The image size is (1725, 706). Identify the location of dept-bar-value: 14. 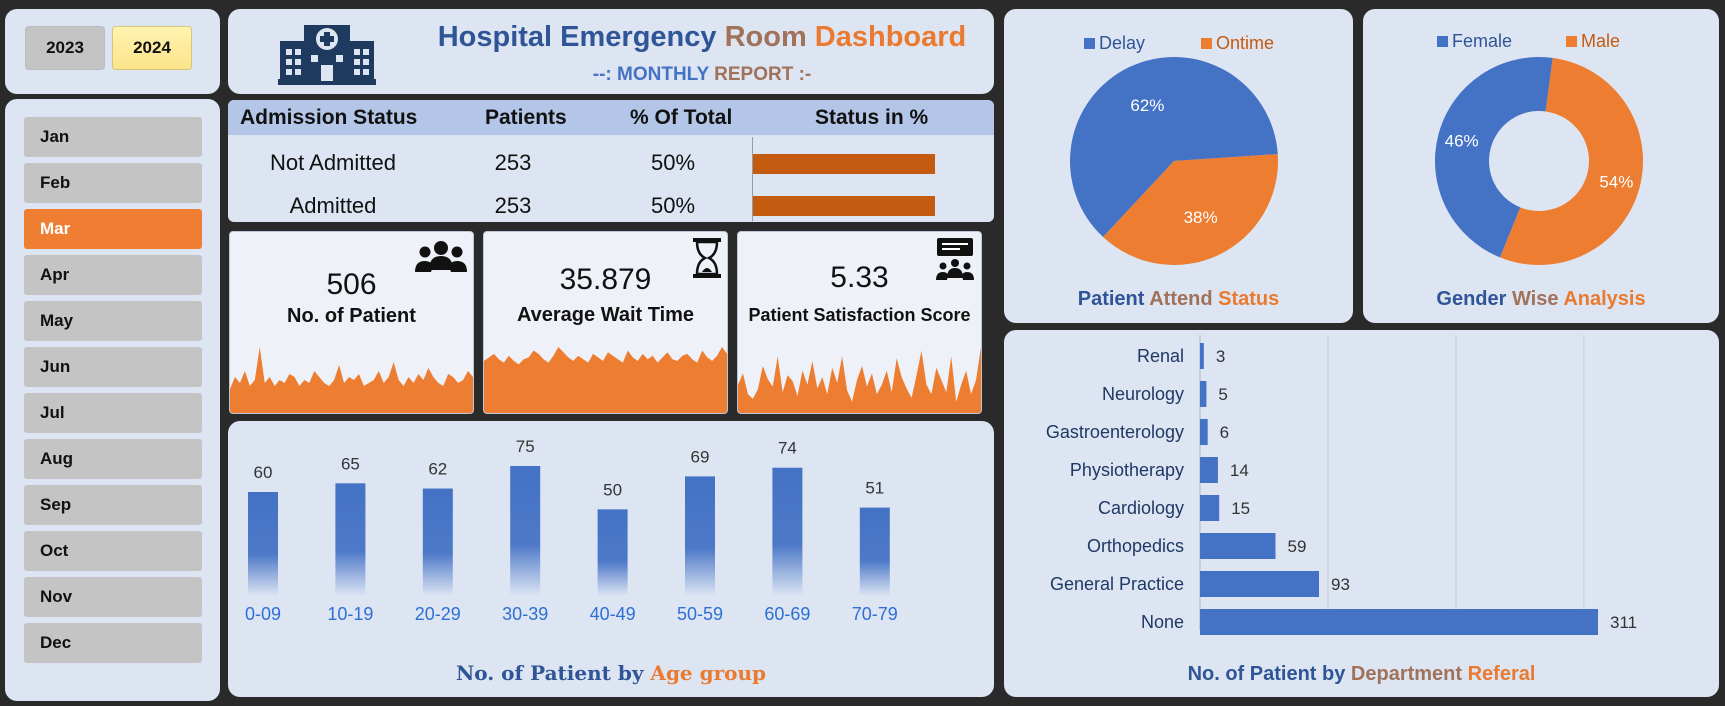
(1239, 470).